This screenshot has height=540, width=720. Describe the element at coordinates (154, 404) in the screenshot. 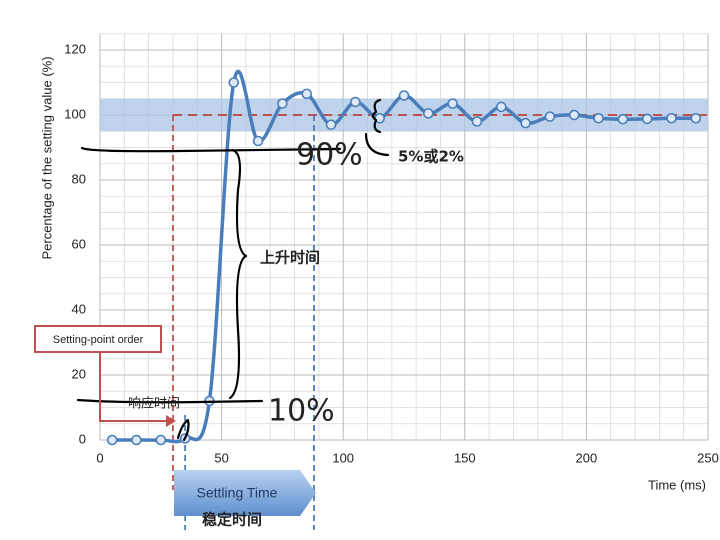

I see `response-time-label: 响应时间` at that location.